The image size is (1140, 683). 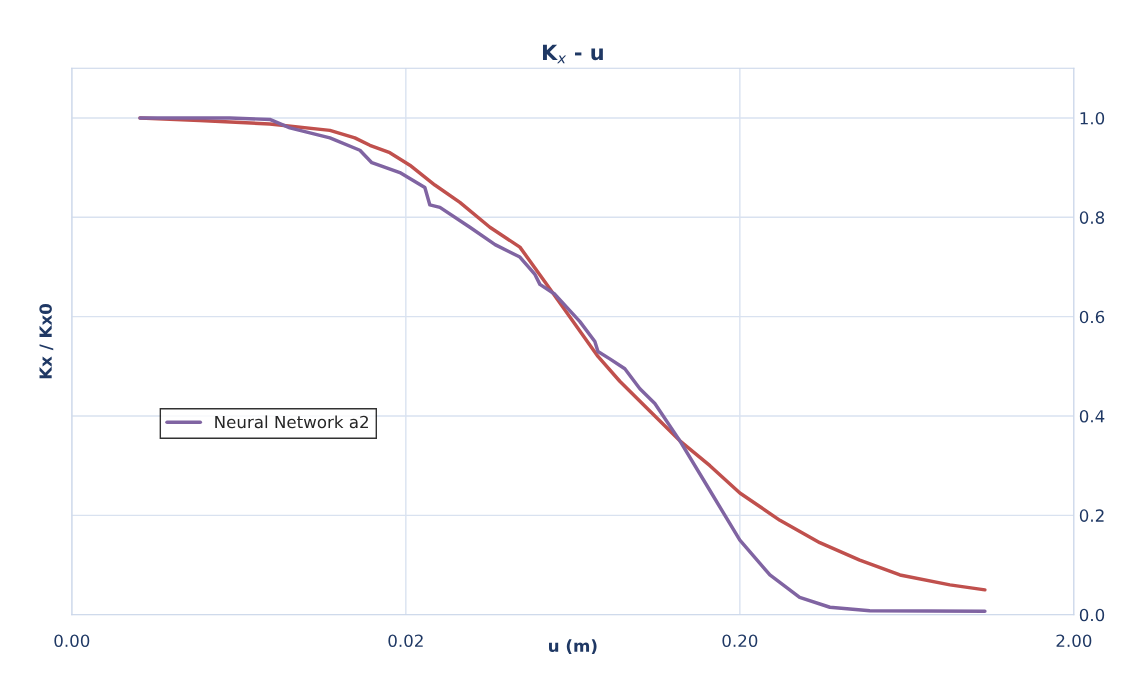 What do you see at coordinates (572, 54) in the screenshot?
I see `chart-title: K$_{x}$ - u` at bounding box center [572, 54].